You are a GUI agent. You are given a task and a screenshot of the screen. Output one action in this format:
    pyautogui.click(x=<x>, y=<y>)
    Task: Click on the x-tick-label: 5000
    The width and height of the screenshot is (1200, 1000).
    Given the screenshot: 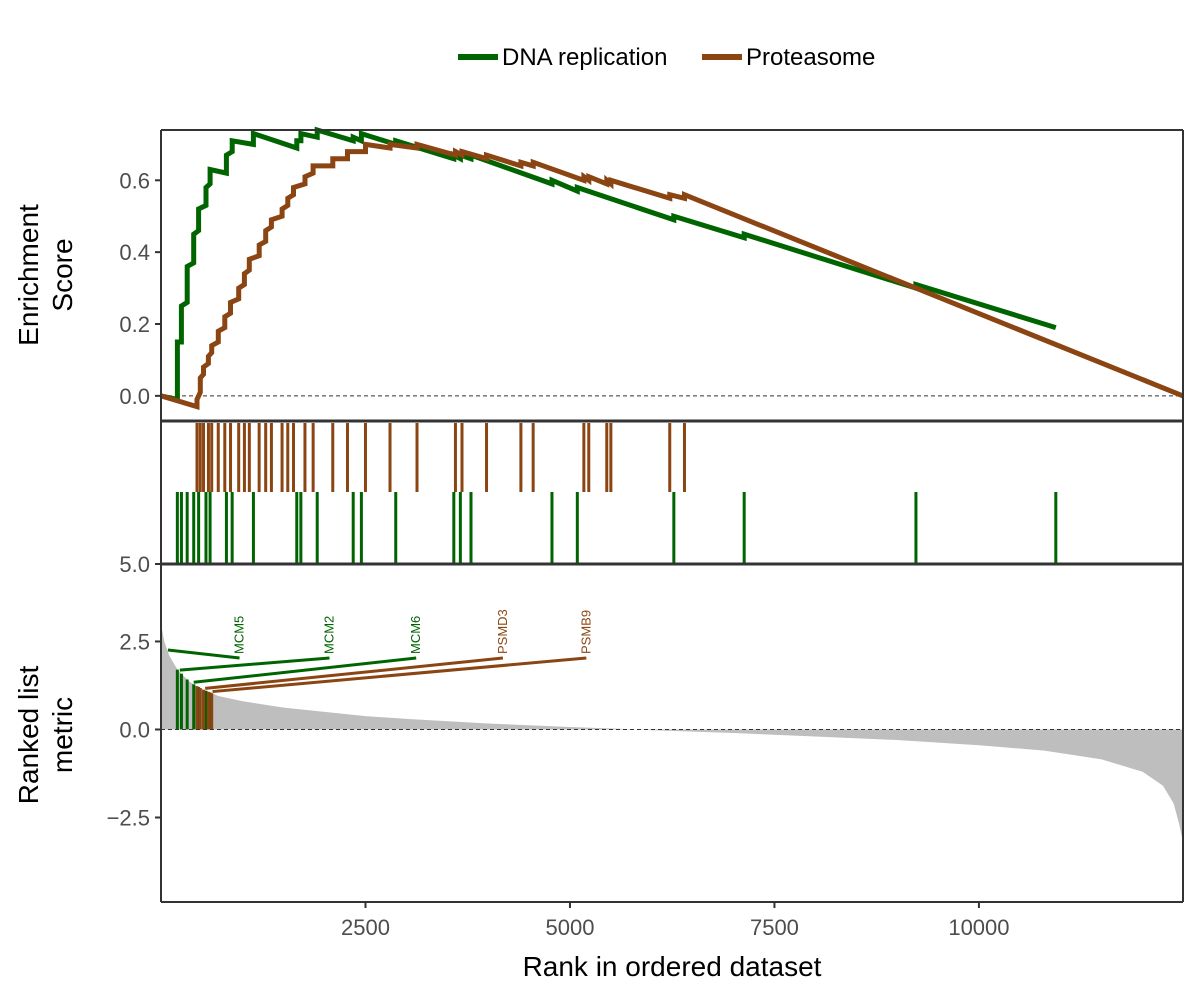 What is the action you would take?
    pyautogui.click(x=569, y=927)
    